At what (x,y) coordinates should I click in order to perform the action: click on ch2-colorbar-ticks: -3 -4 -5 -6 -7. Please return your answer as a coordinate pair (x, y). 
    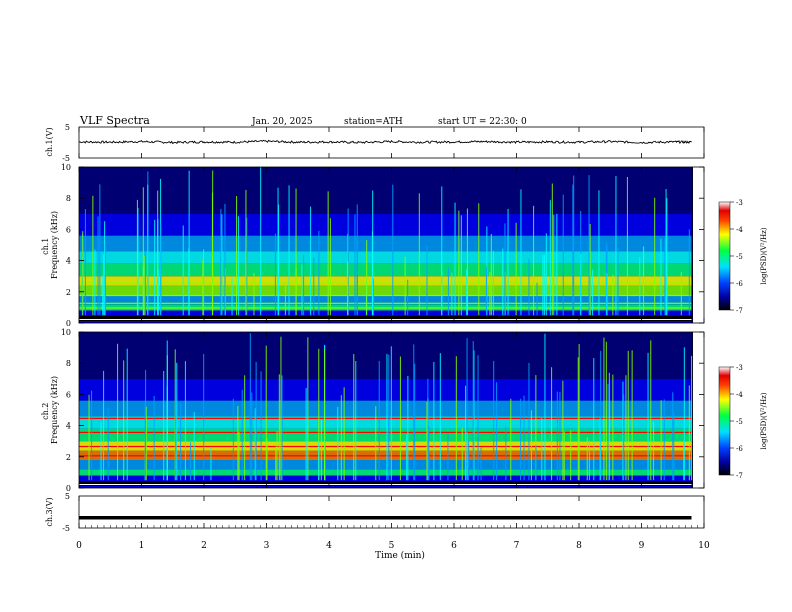
    Looking at the image, I should click on (736, 422).